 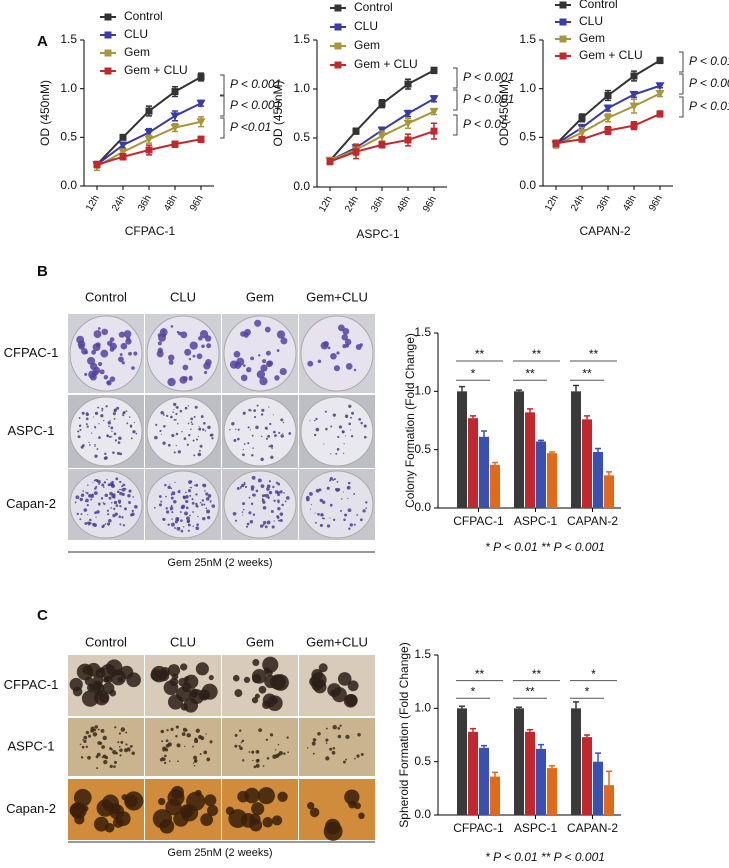 I want to click on y-tick-label: 1.5, so click(x=301, y=39).